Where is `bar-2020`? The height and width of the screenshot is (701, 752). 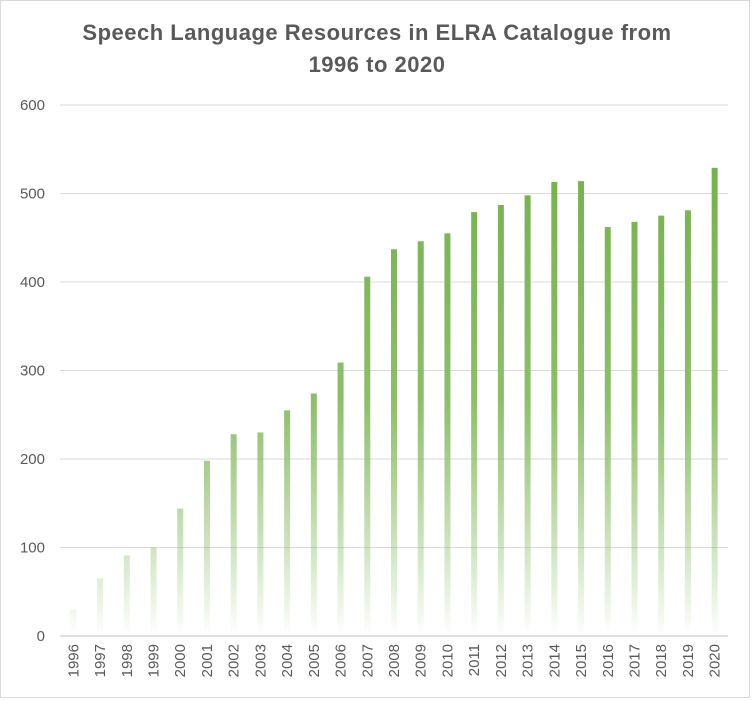 bar-2020 is located at coordinates (714, 401).